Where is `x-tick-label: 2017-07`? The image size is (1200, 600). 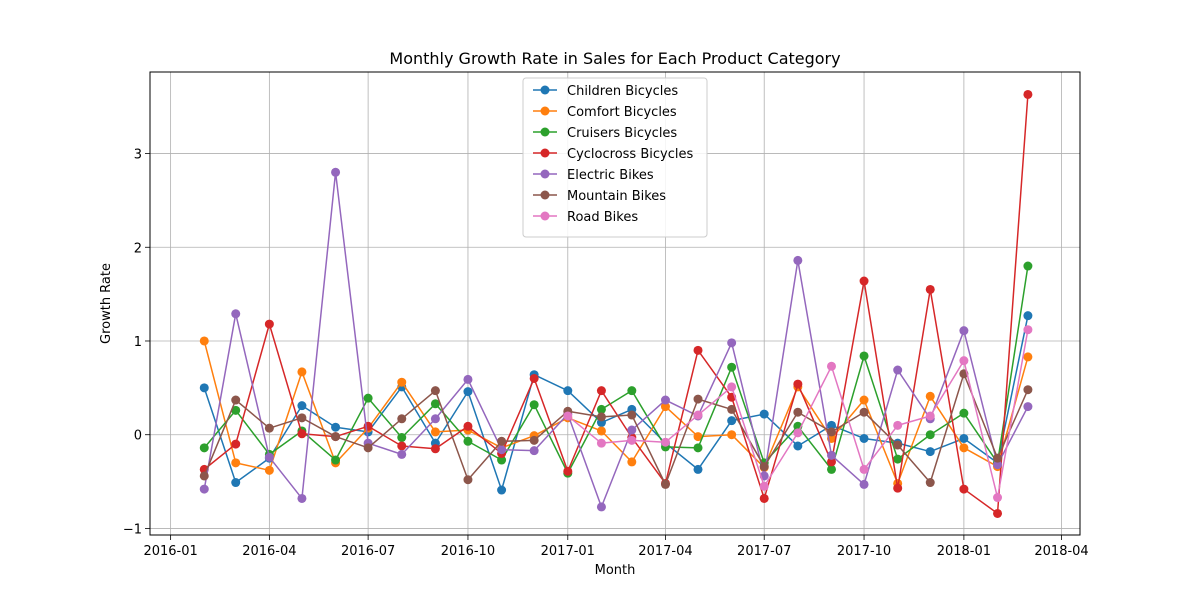 x-tick-label: 2017-07 is located at coordinates (764, 551).